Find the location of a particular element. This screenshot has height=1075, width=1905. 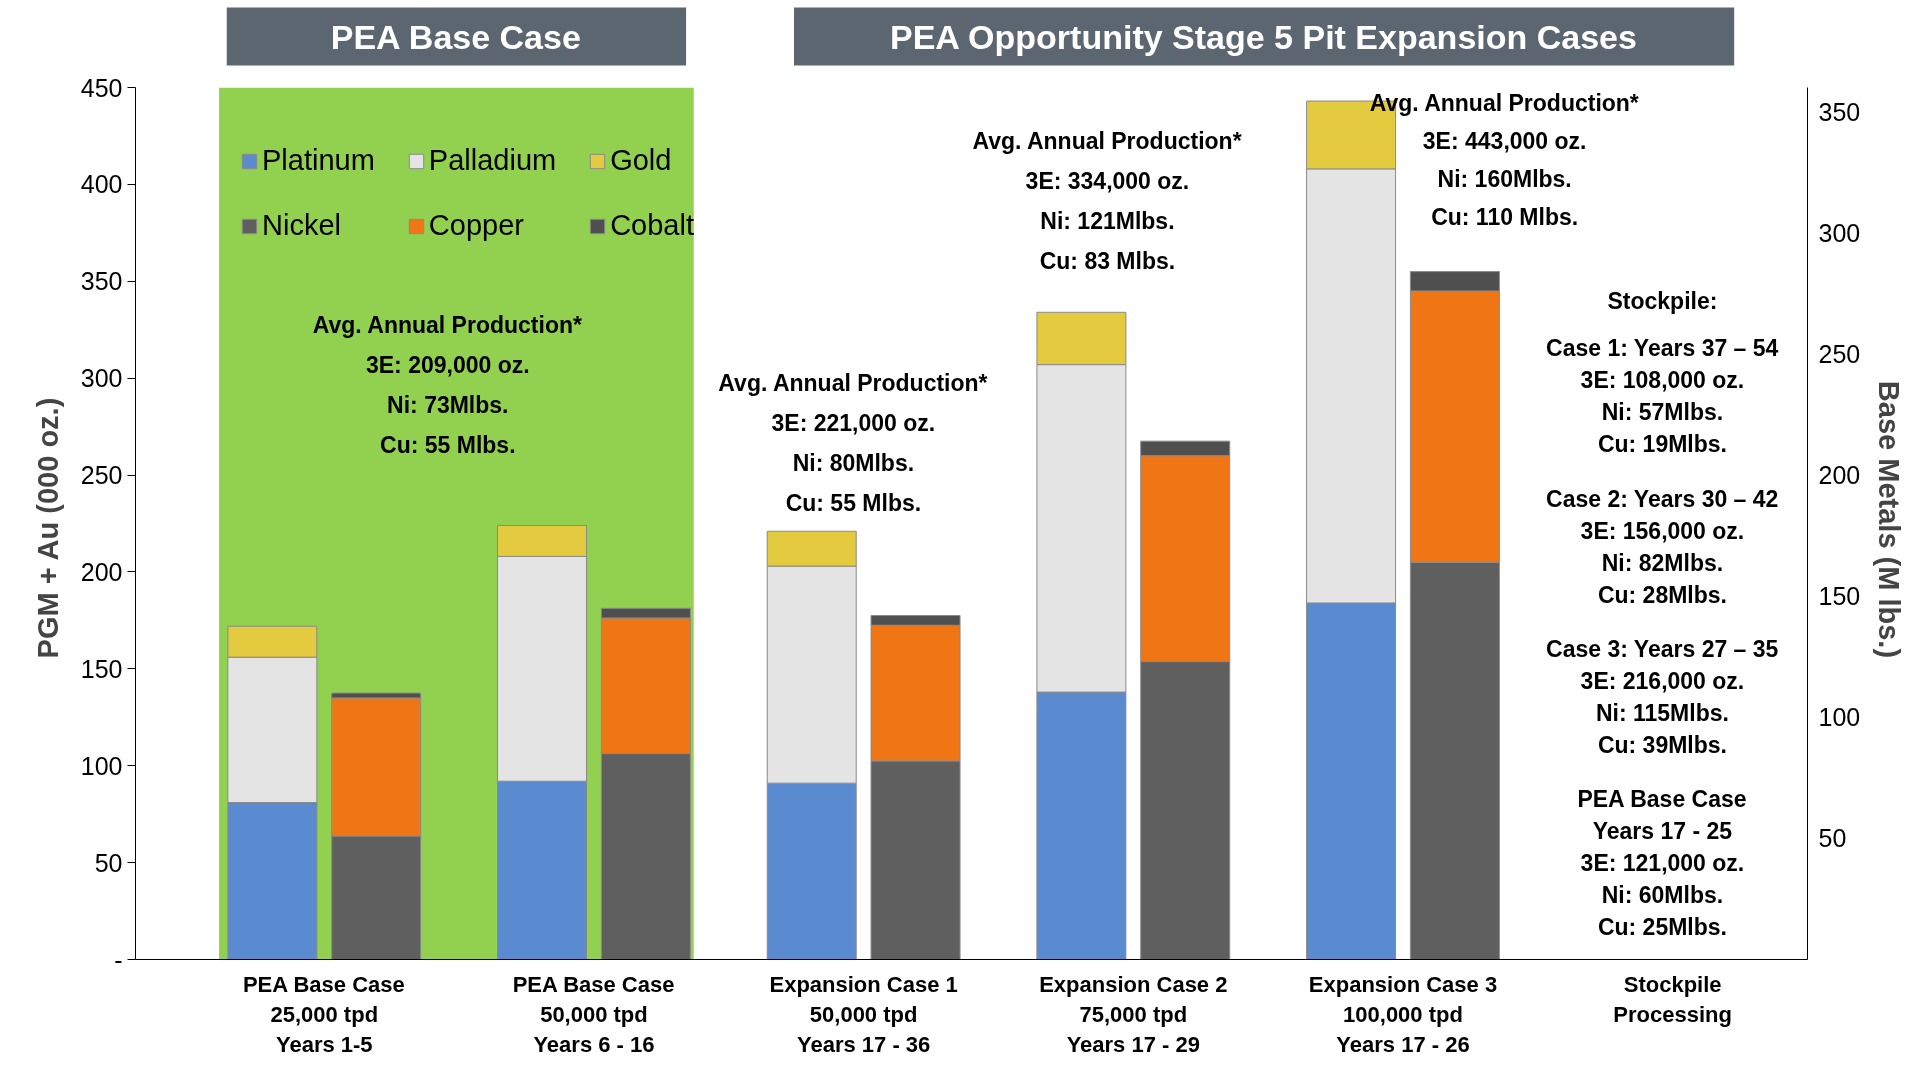

y2-tick-label: 250 is located at coordinates (1839, 353).